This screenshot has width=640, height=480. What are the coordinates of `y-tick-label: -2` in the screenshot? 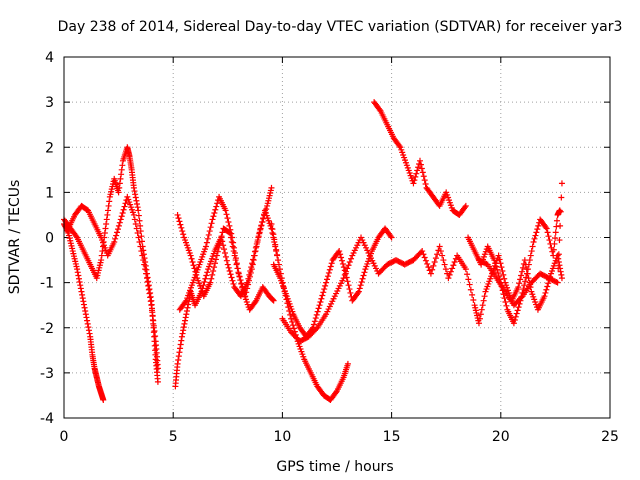 It's located at (47, 329).